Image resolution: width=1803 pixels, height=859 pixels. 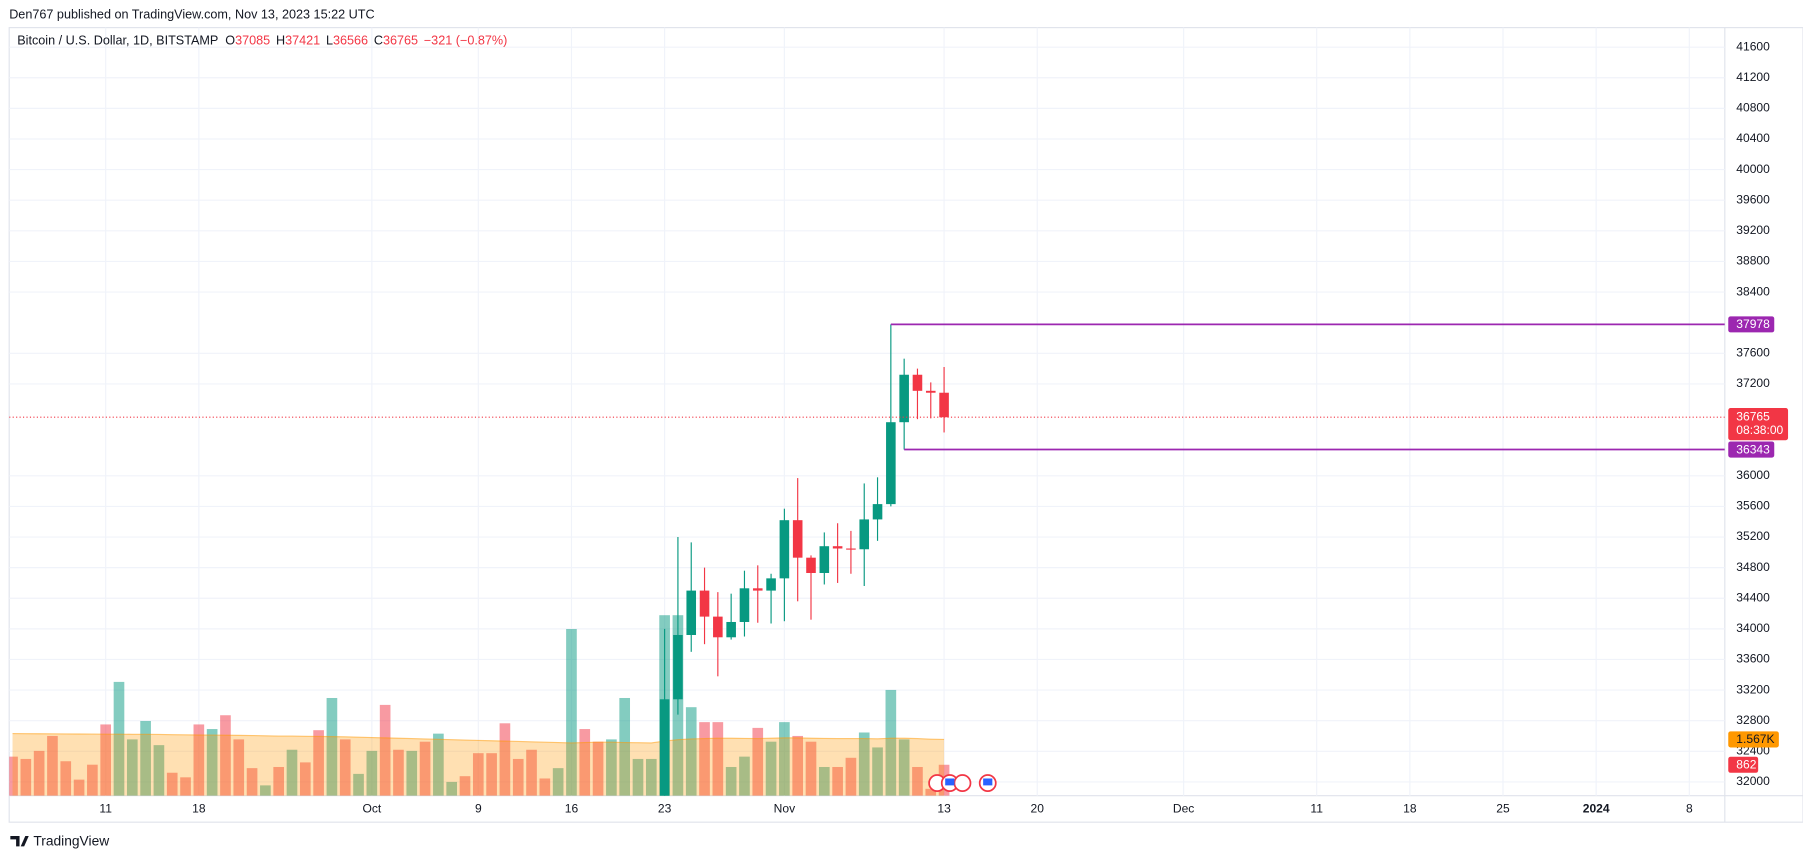 What do you see at coordinates (1753, 475) in the screenshot?
I see `y-tick-label: 36000` at bounding box center [1753, 475].